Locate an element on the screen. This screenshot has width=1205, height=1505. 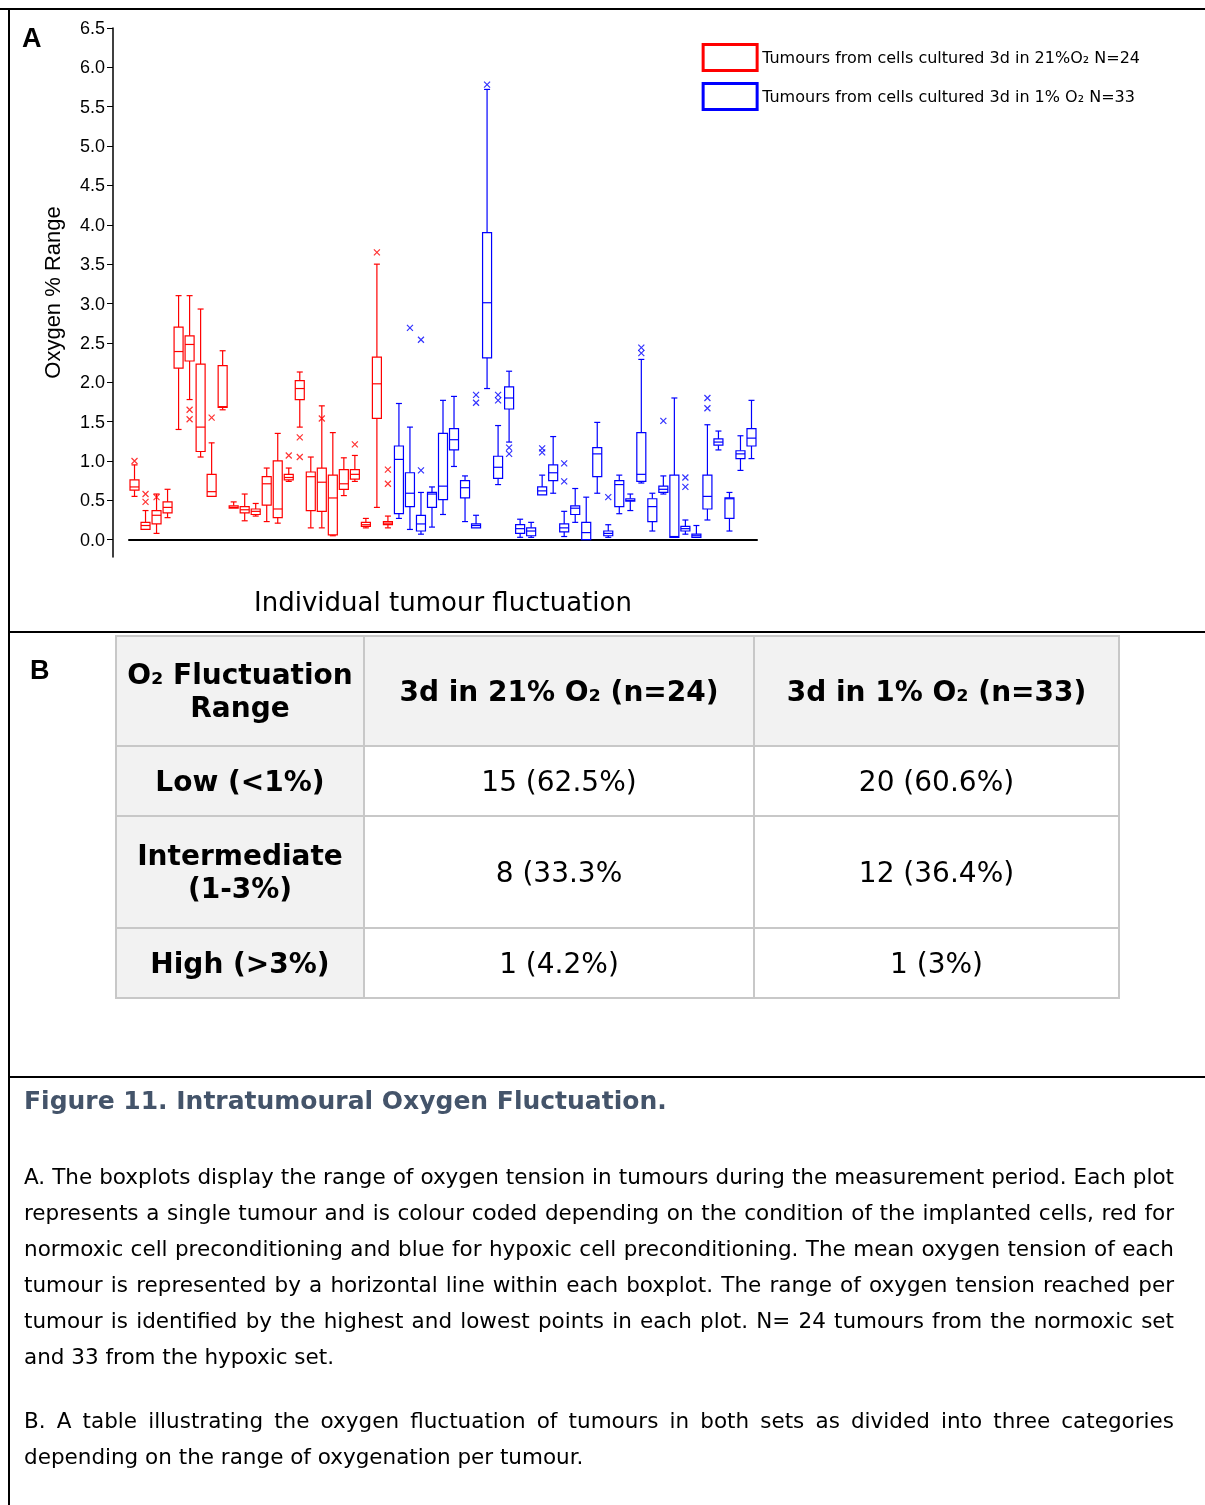
legend-label: Tumours from cells cultured 3d in 1% O₂ N=33 is located at coordinates (948, 96).